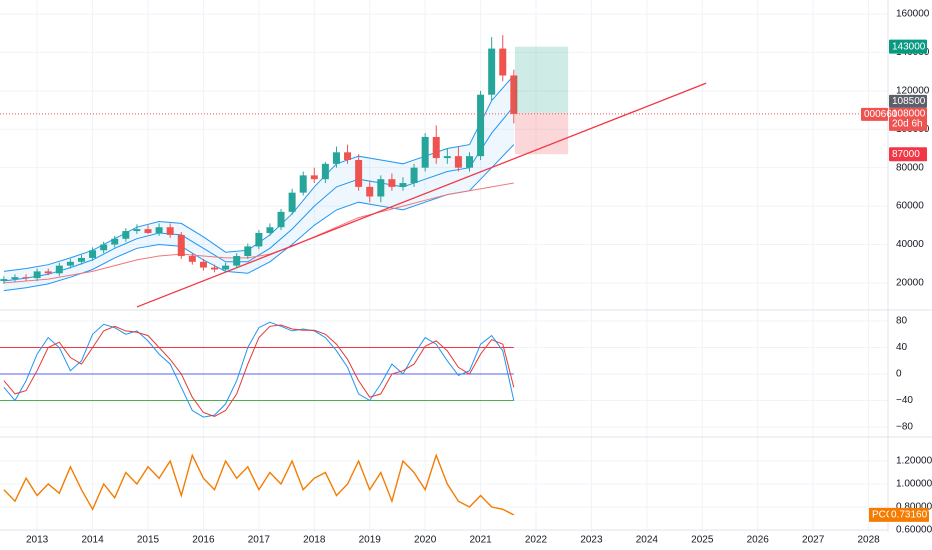  Describe the element at coordinates (914, 461) in the screenshot. I see `y-tick-label: 1.200000` at that location.